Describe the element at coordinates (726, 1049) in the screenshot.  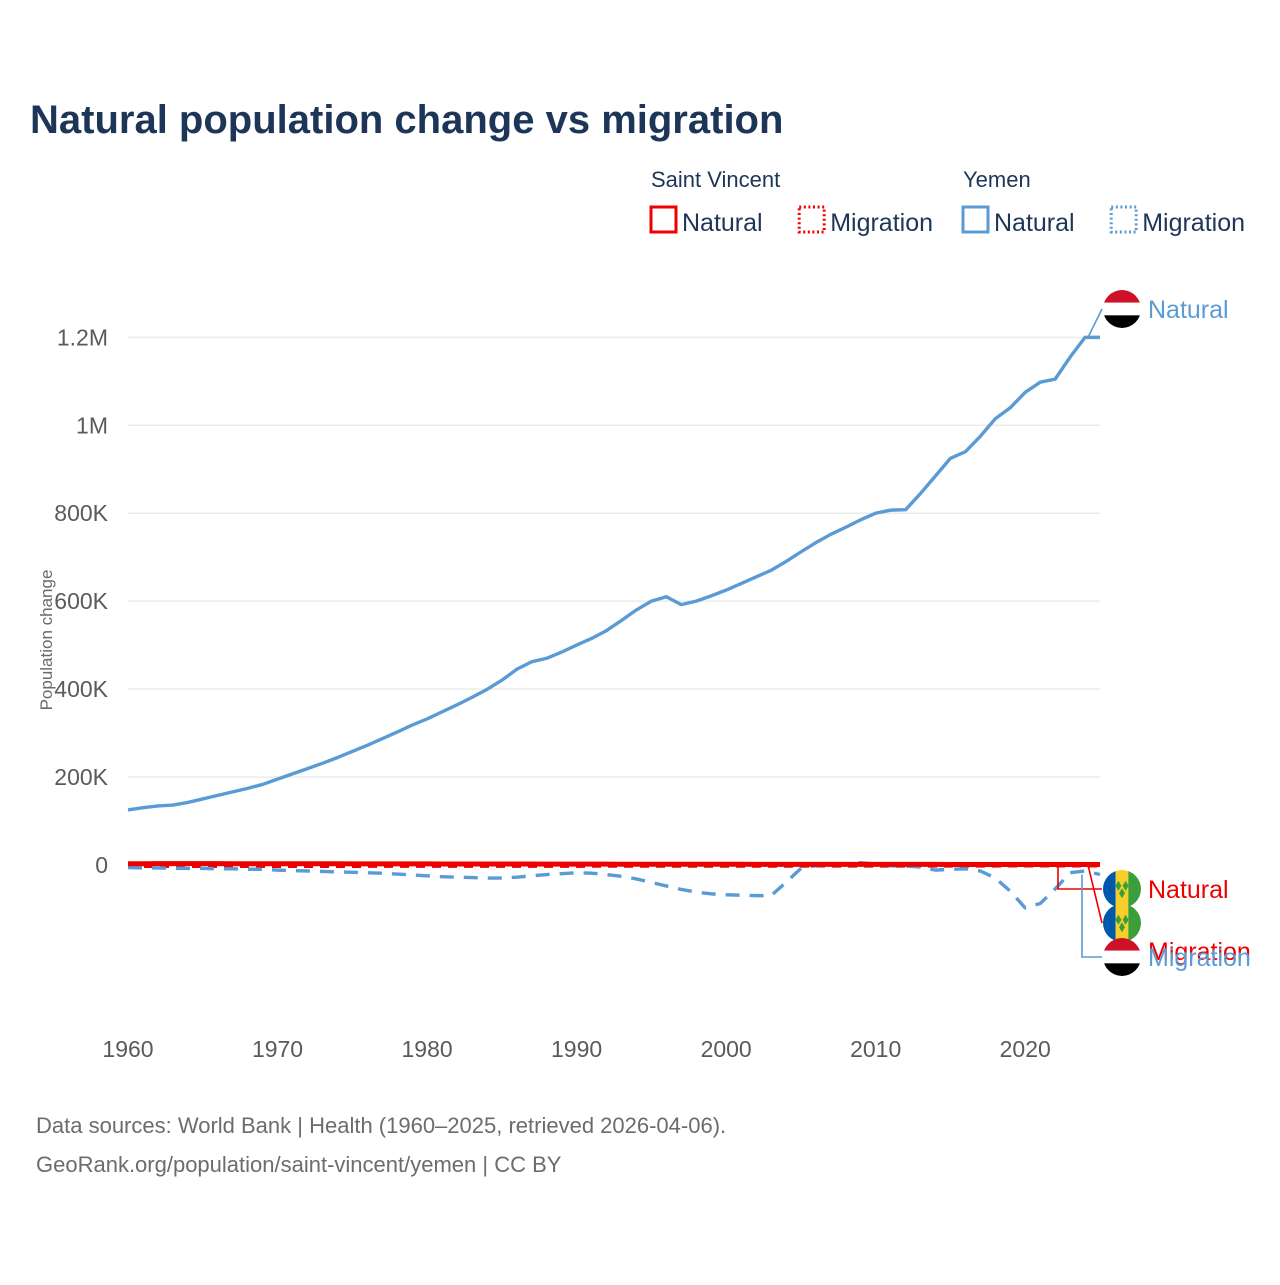
I see `x-axis-tick-label: 2000` at that location.